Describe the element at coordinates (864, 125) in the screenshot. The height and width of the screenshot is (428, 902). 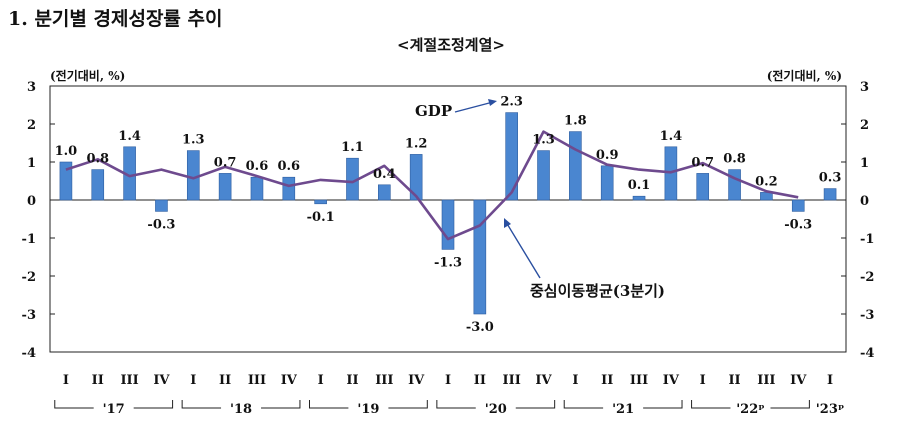
I see `y-tick-label-right: 2` at that location.